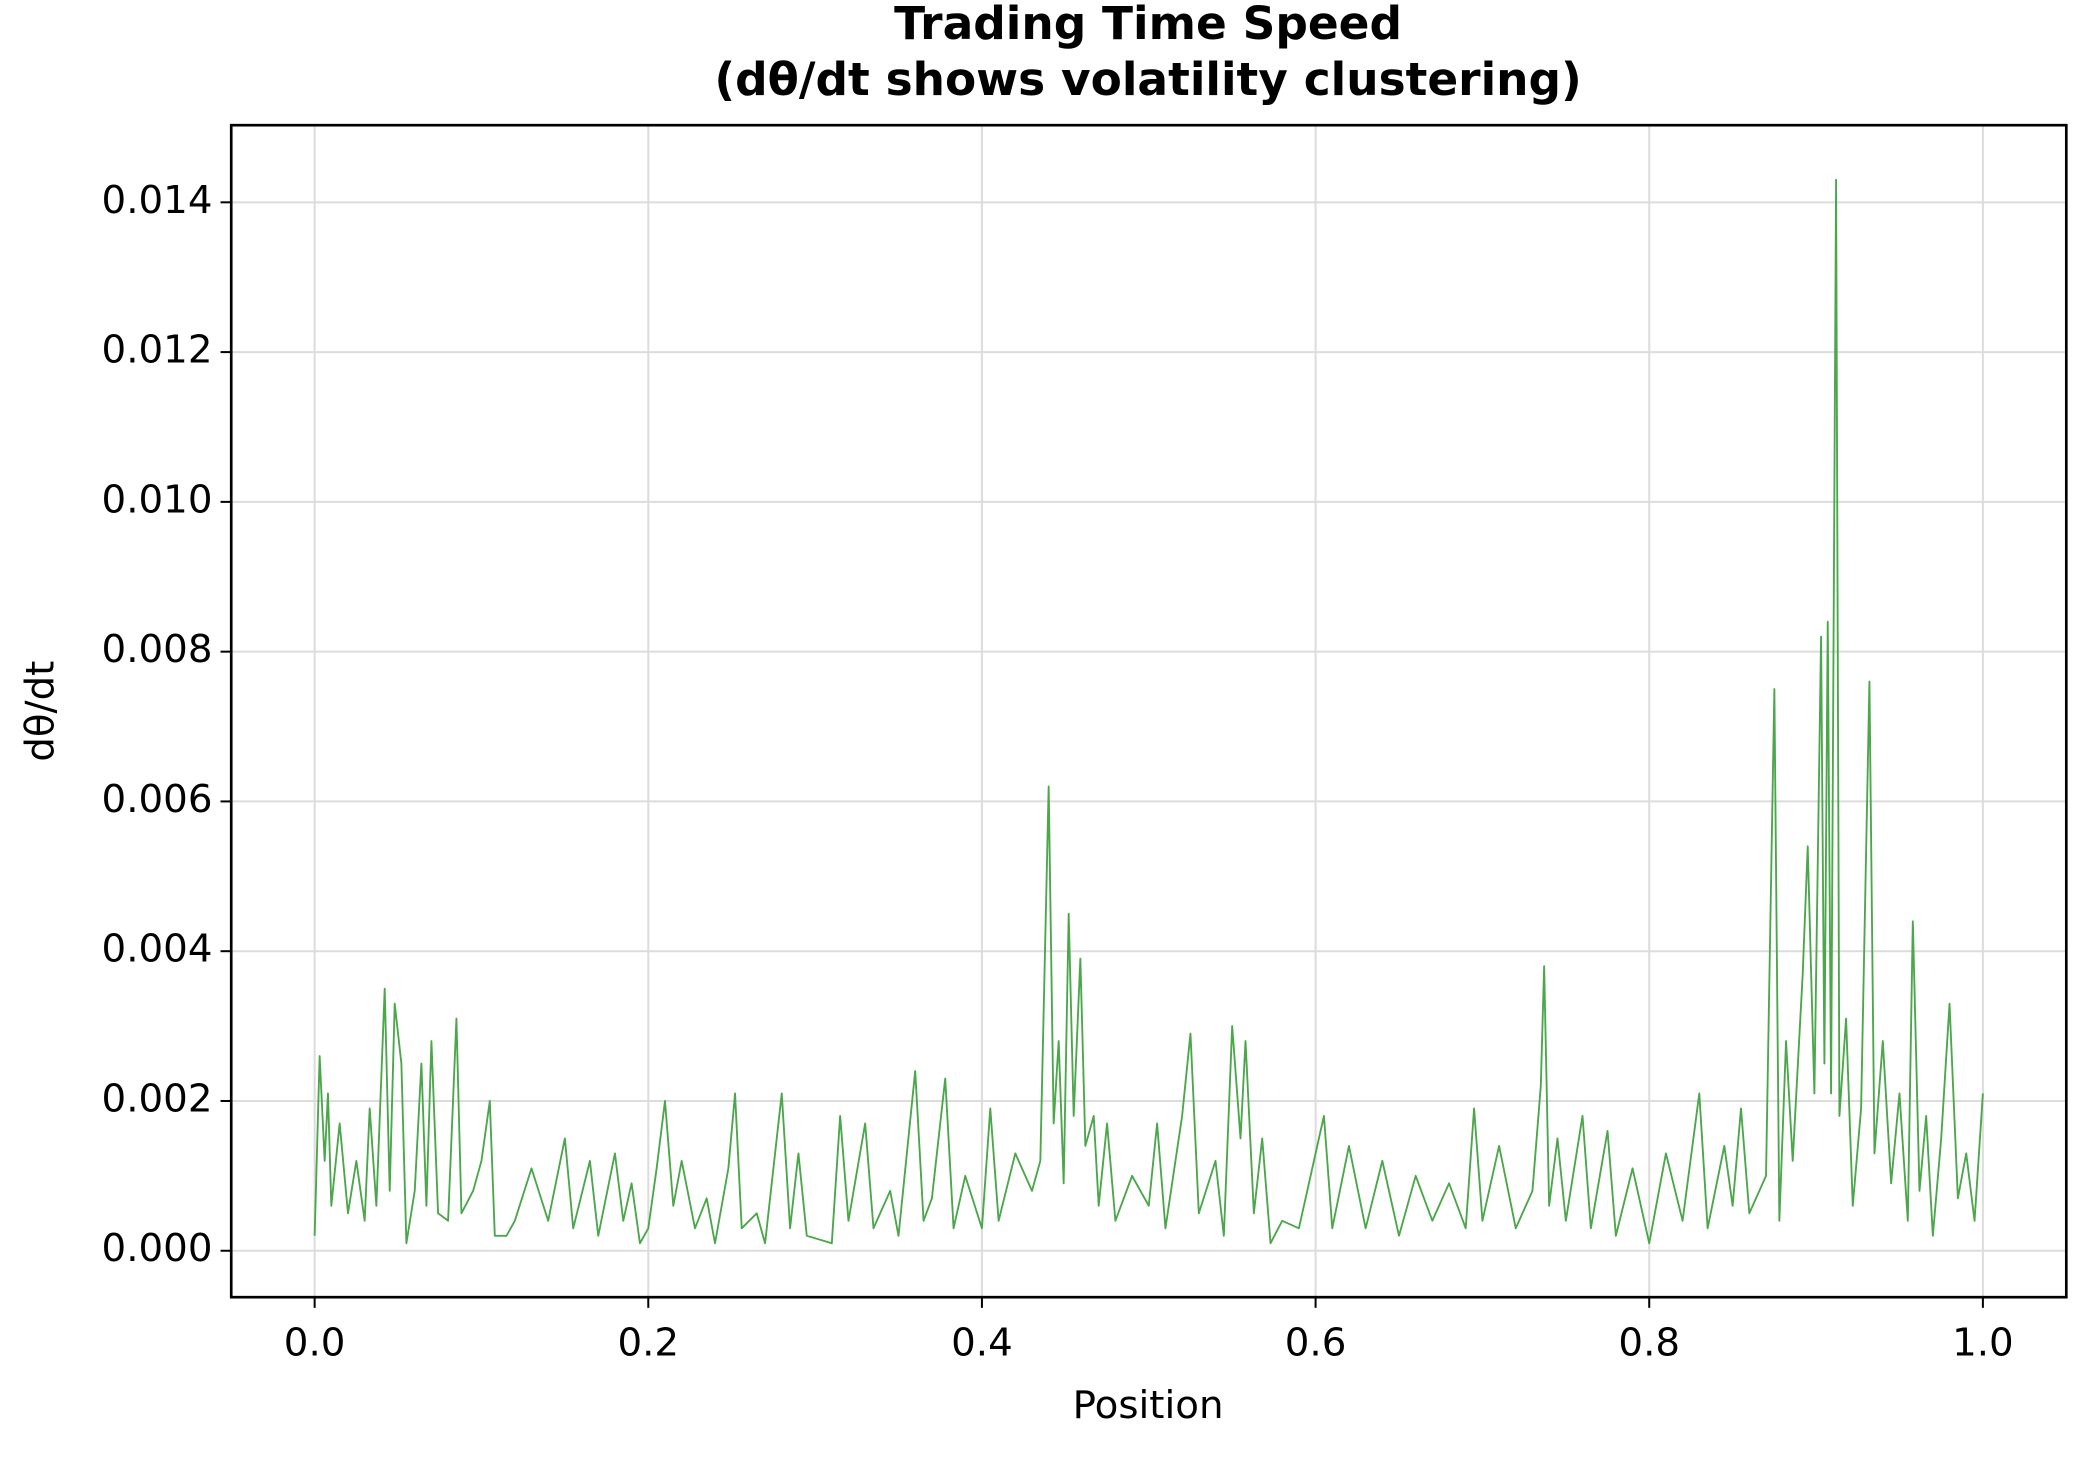 This screenshot has height=1457, width=2081. What do you see at coordinates (40, 711) in the screenshot?
I see `y-axis-label: dθ/dt` at bounding box center [40, 711].